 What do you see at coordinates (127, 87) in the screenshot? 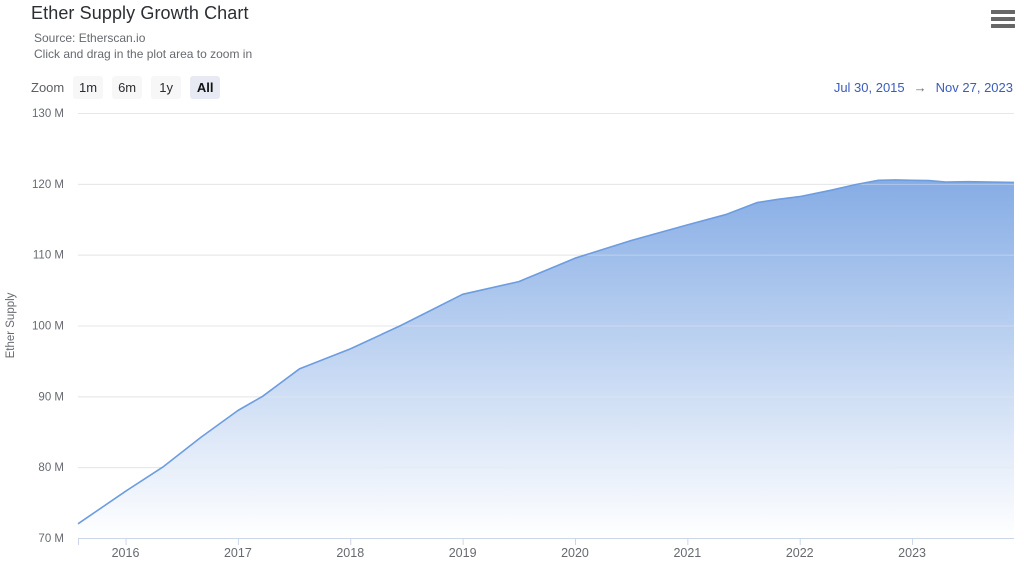
I see `zoom-range-button-6m: 6m` at bounding box center [127, 87].